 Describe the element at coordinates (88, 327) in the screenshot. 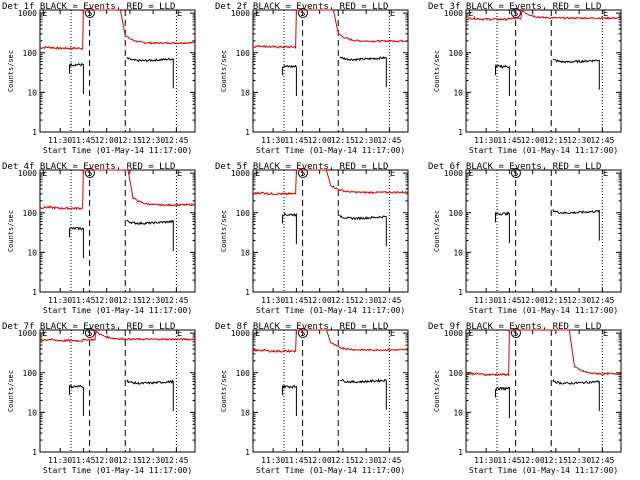

I see `panel-title: Det 7f BLACK = Events, RED = LLD` at that location.